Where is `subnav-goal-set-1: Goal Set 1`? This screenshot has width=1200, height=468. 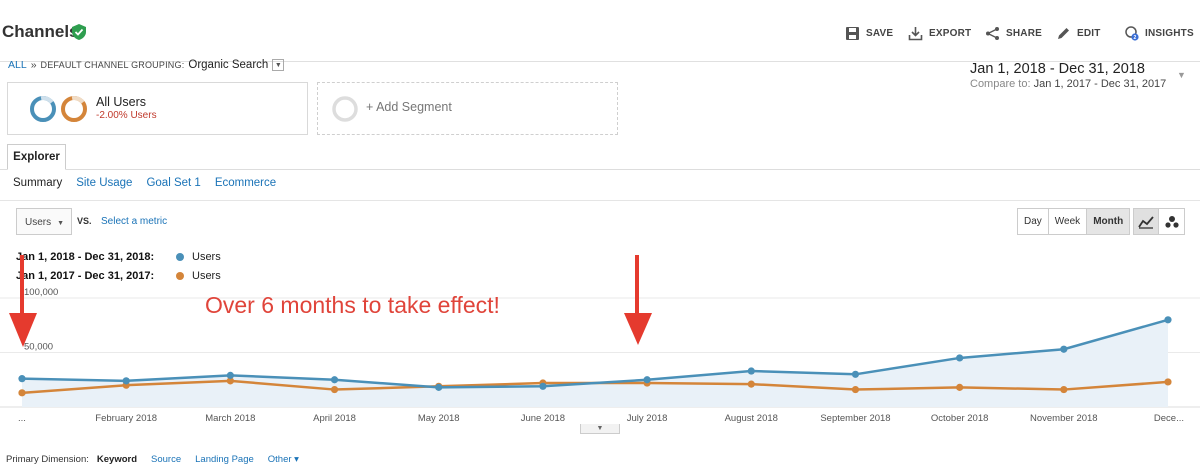 subnav-goal-set-1: Goal Set 1 is located at coordinates (173, 183).